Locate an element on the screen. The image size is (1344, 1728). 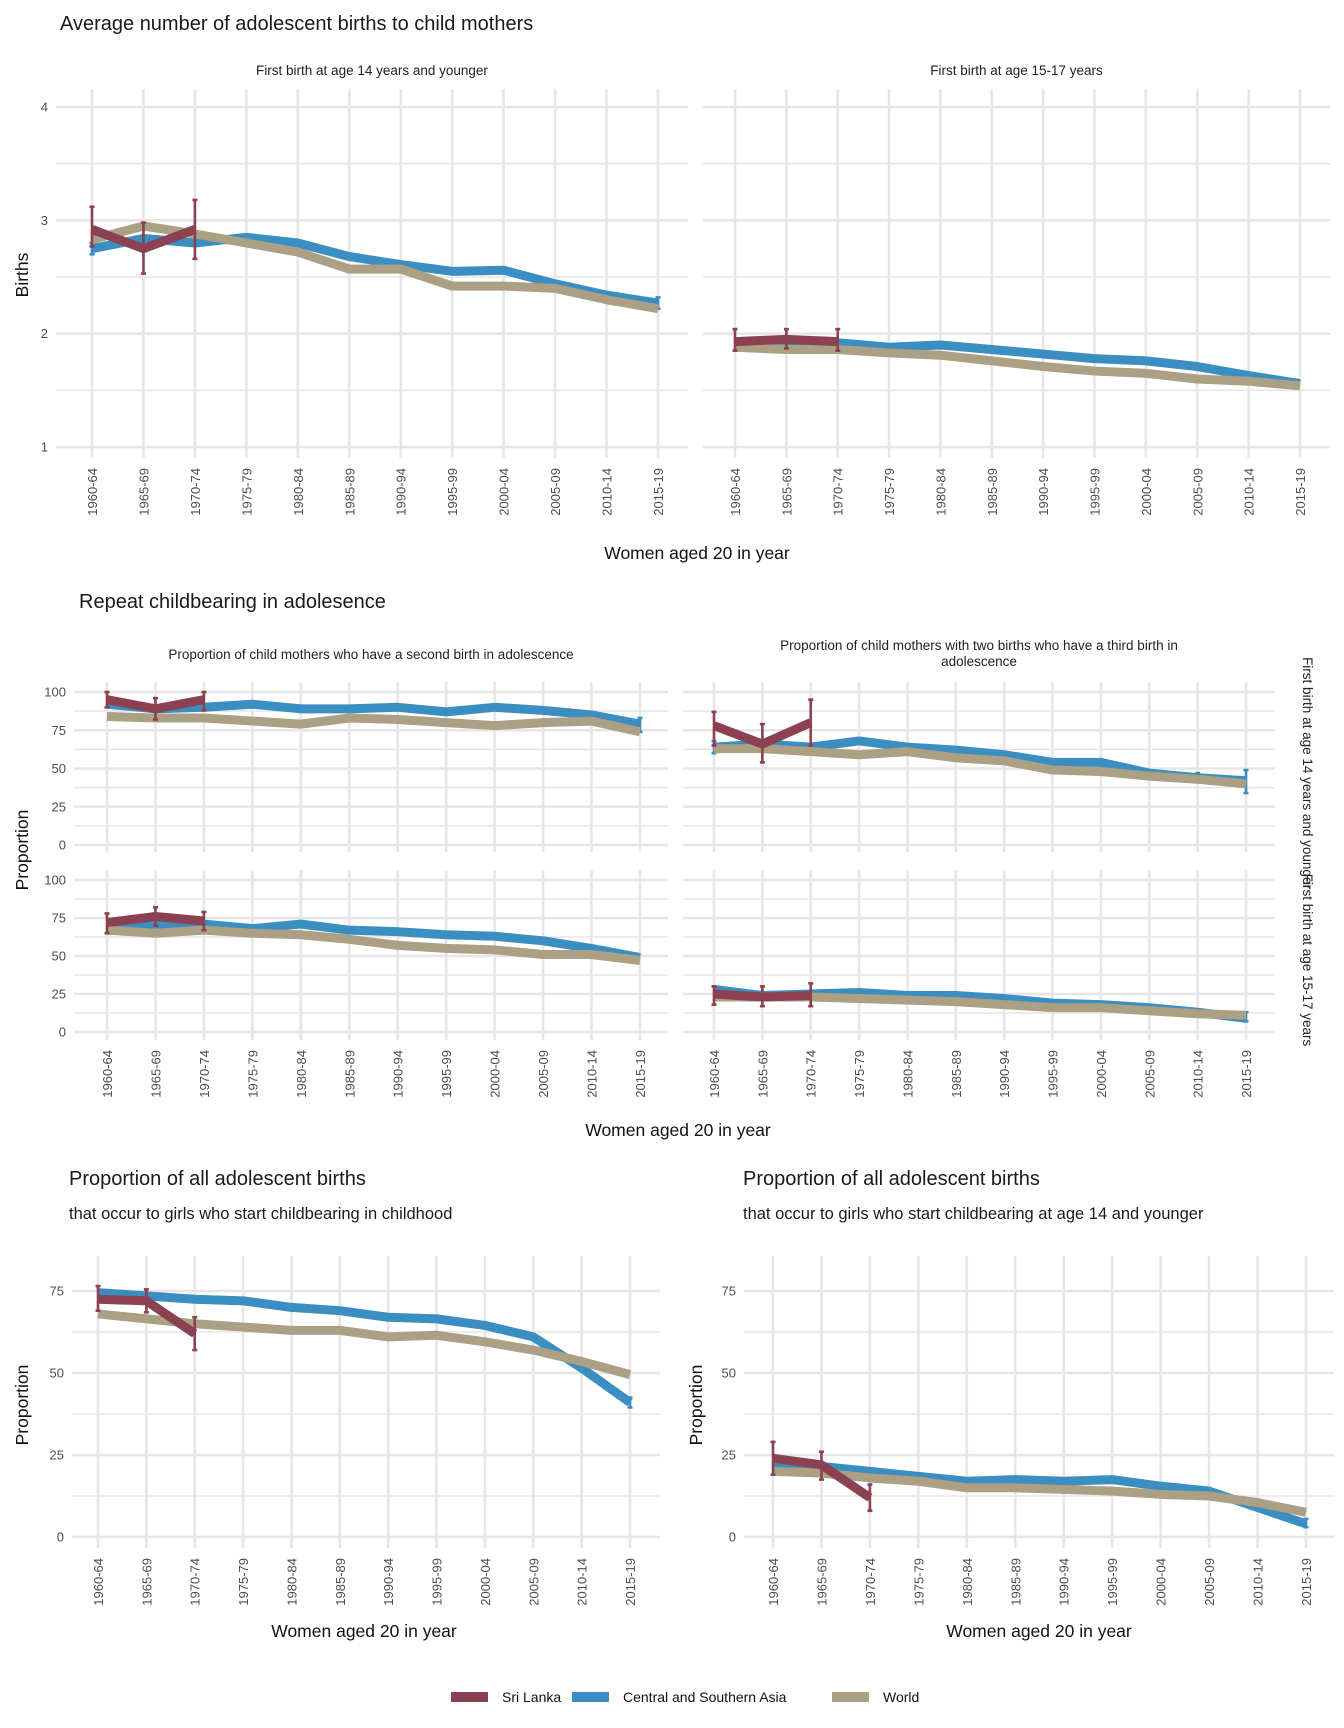
section3-xlabel: Women aged 20 in year is located at coordinates (364, 1631).